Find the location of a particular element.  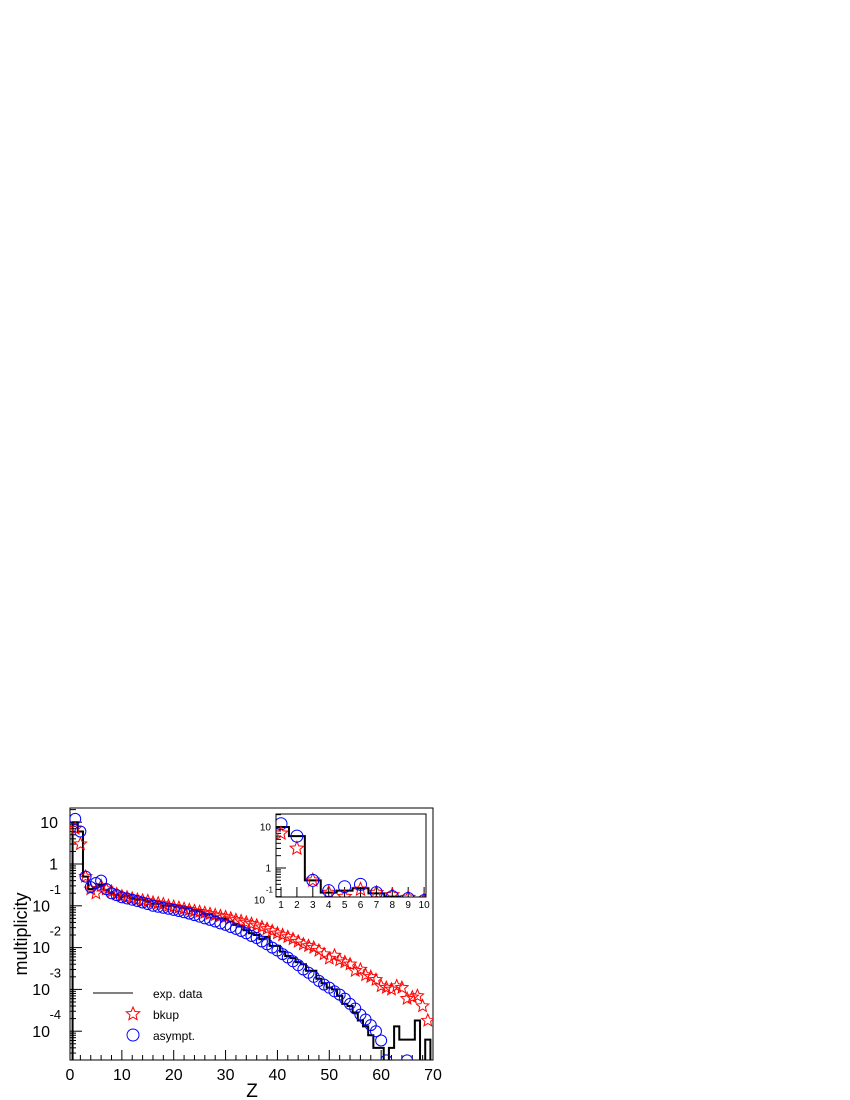

main-series is located at coordinates (251, 936).